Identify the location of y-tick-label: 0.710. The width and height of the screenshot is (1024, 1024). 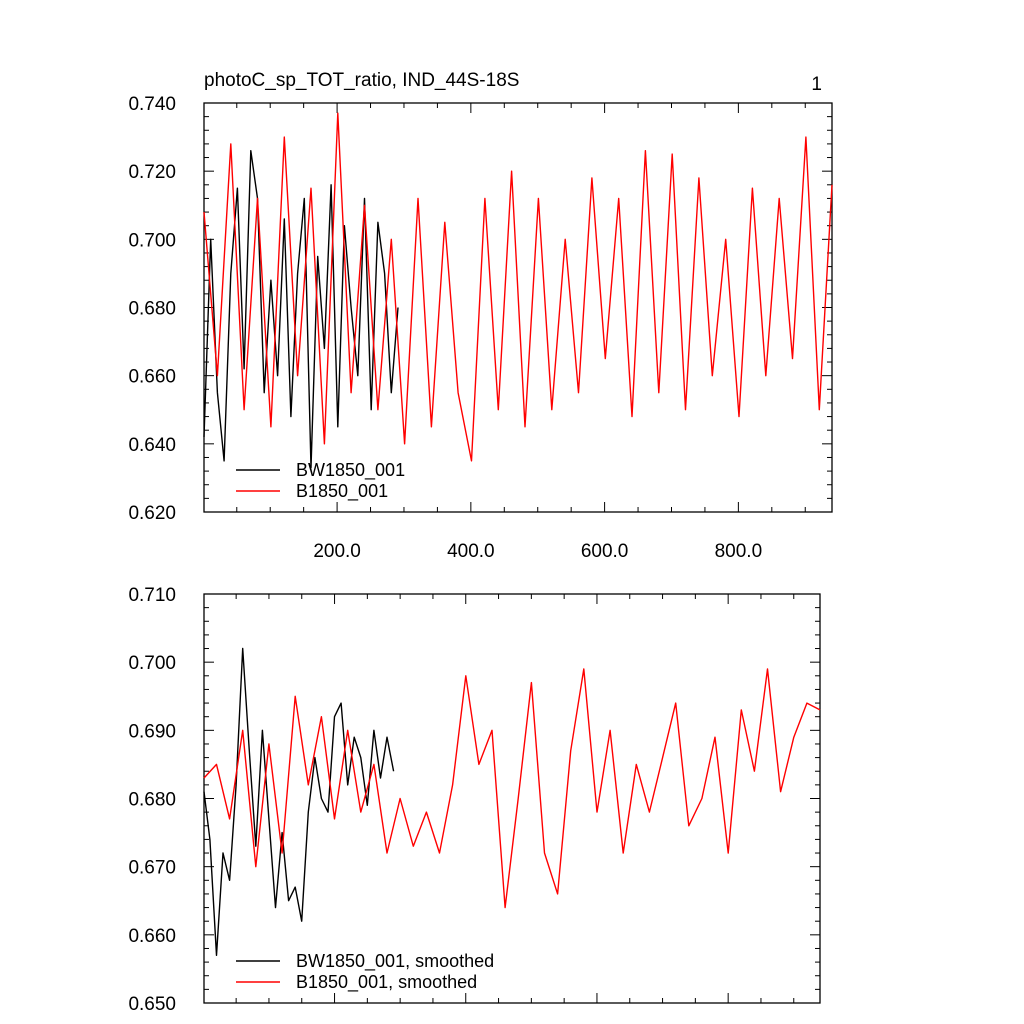
(152, 595).